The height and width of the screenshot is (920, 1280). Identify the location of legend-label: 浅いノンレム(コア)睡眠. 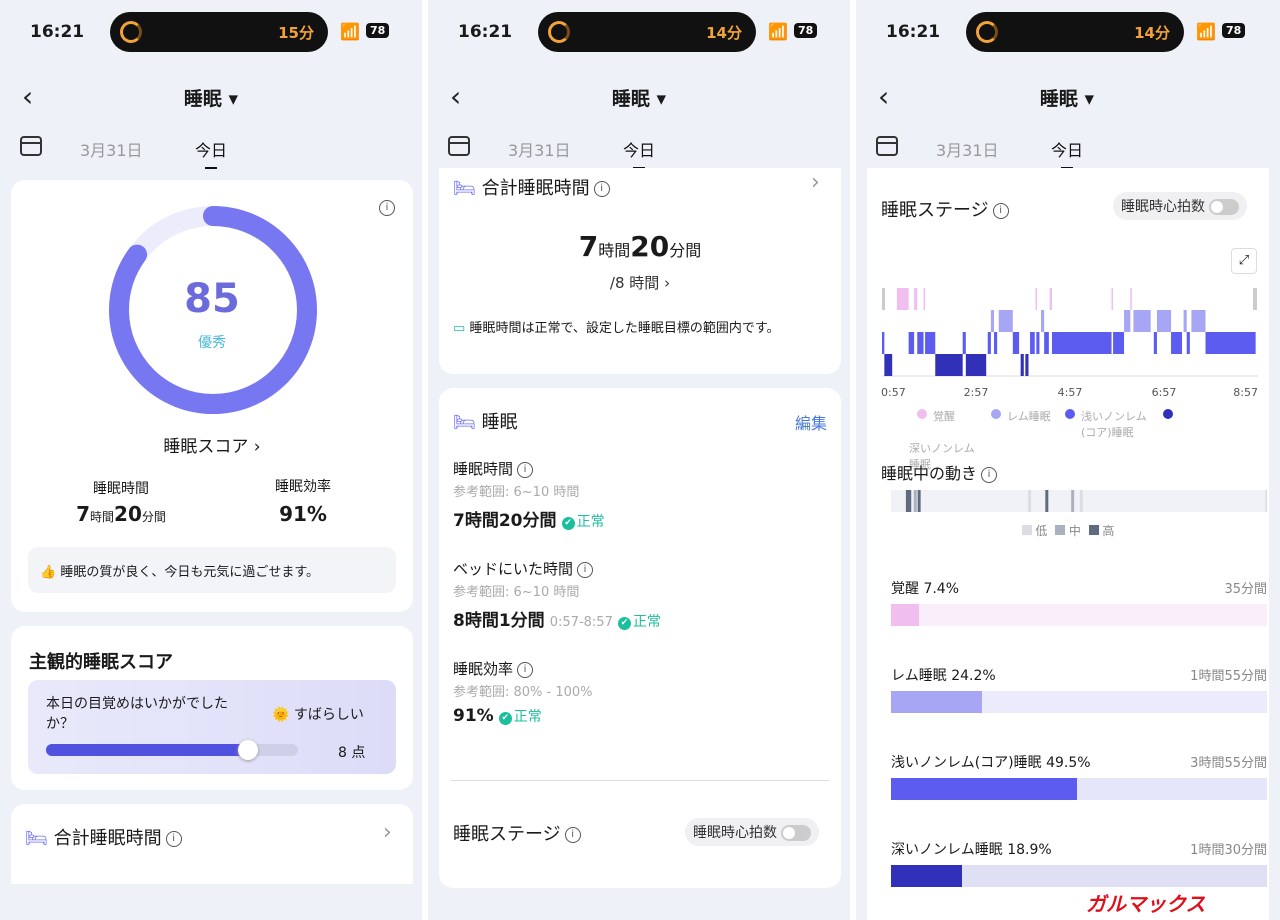
(1114, 424).